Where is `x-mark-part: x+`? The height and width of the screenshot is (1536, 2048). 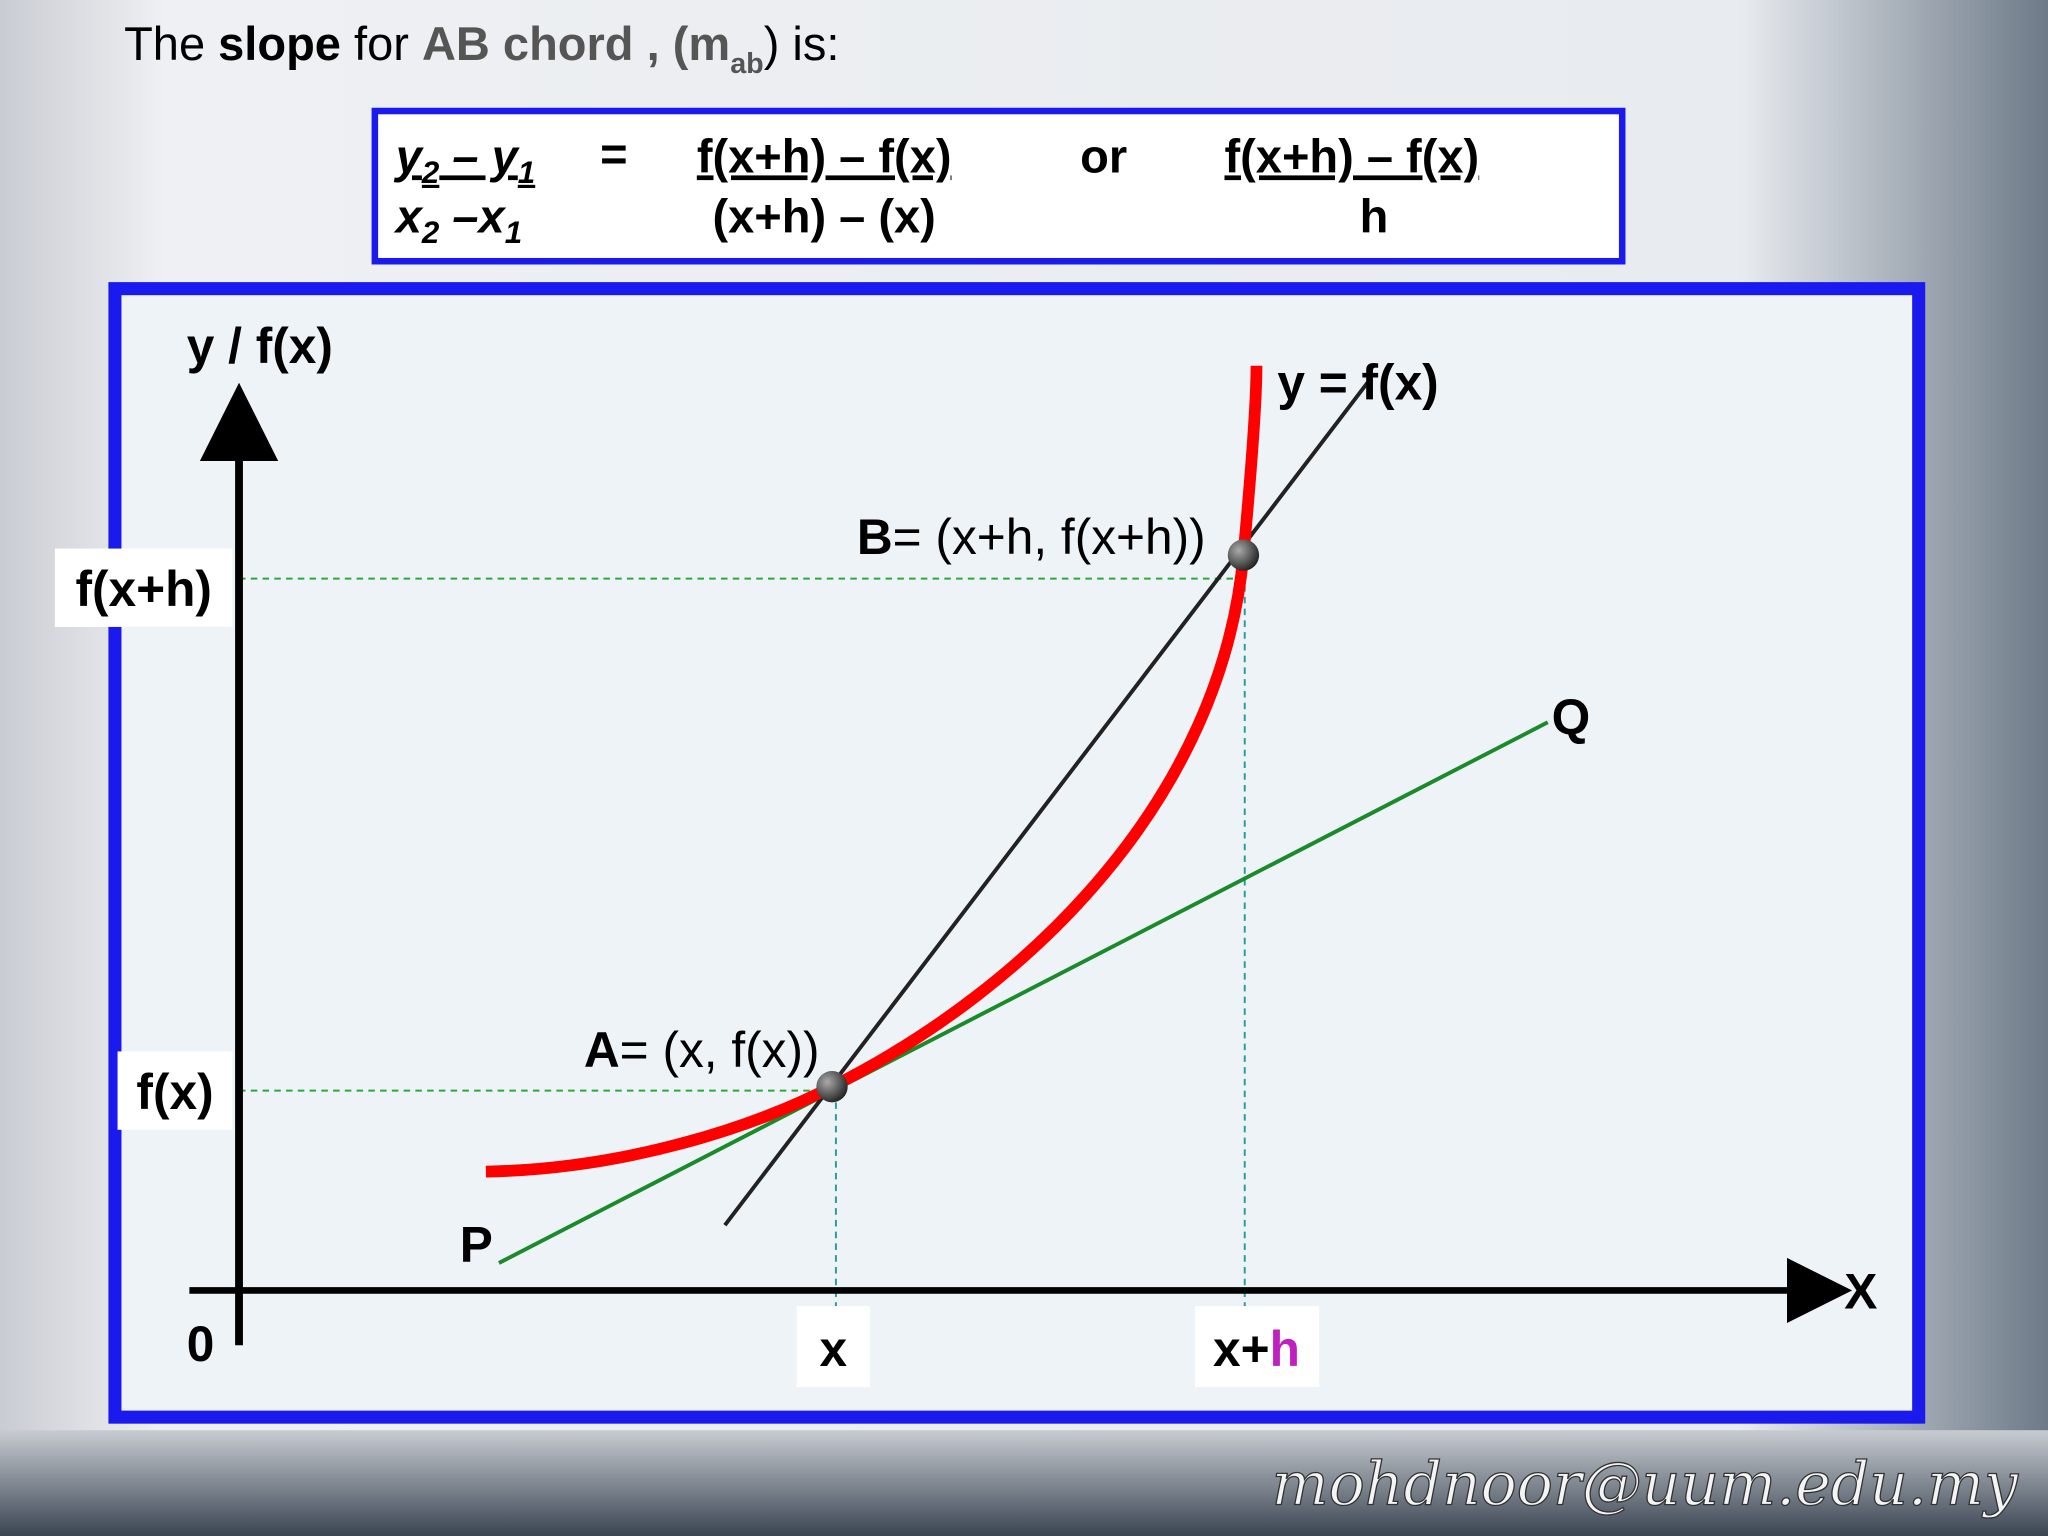 x-mark-part: x+ is located at coordinates (1241, 1349).